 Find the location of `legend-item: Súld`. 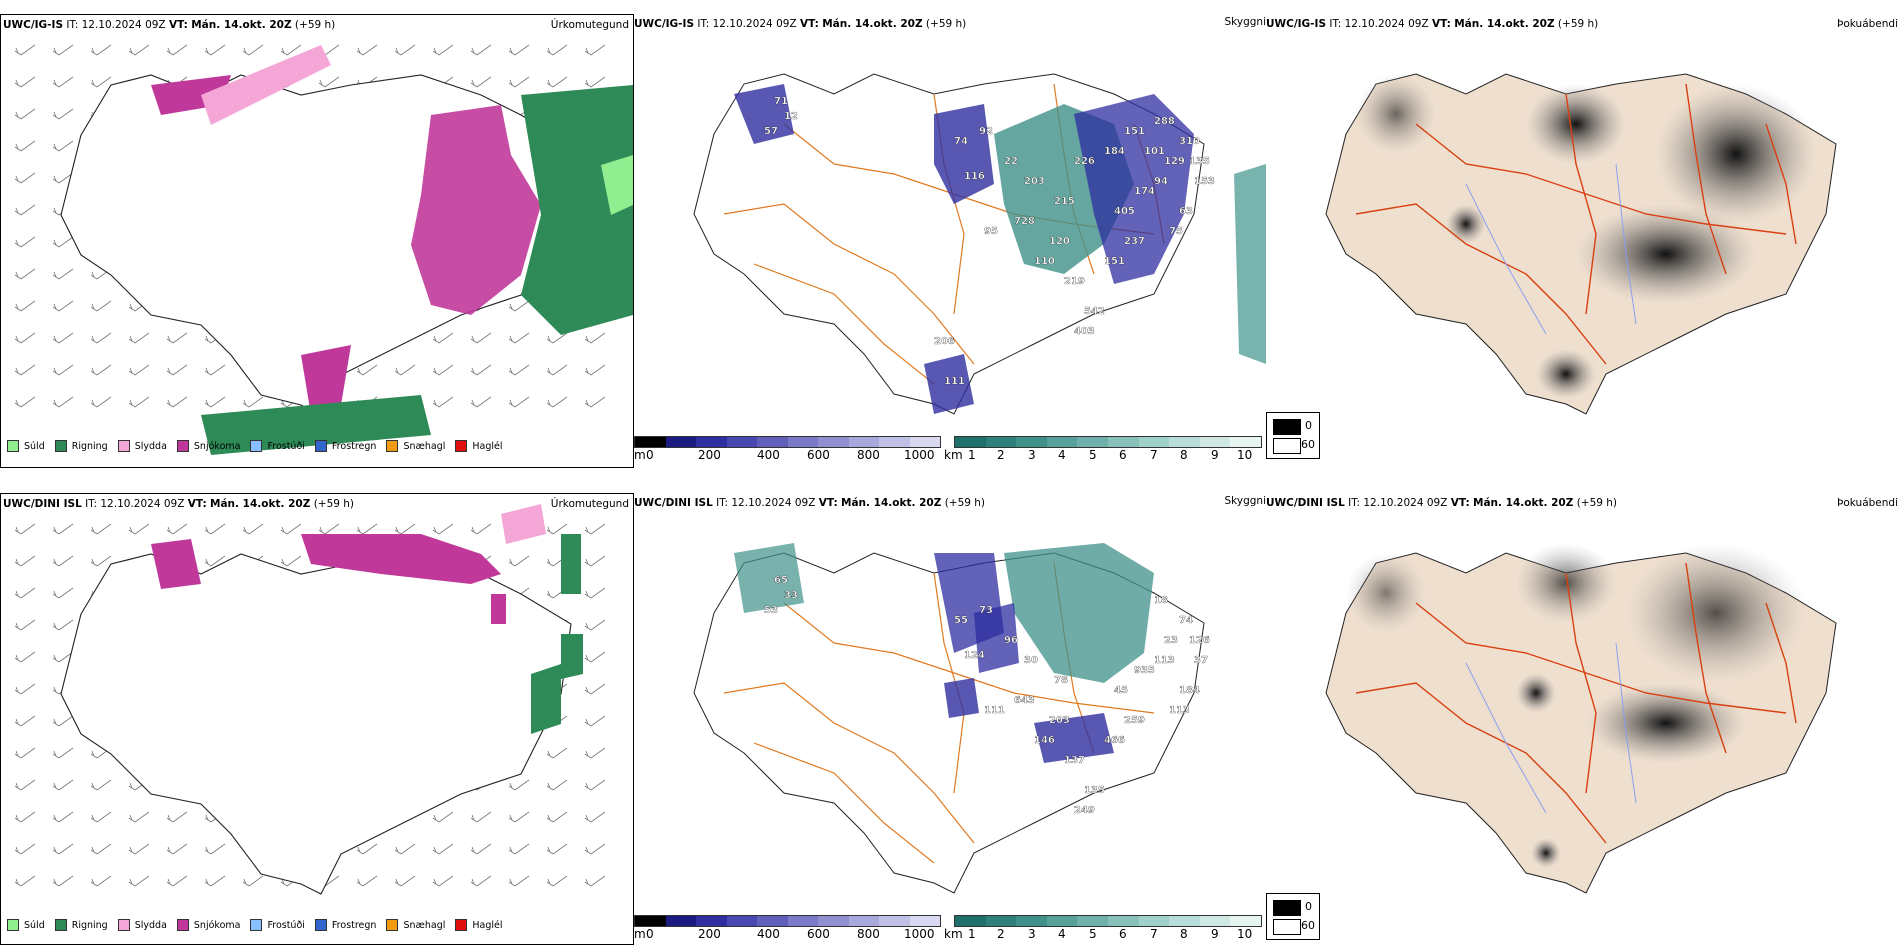

legend-item: Súld is located at coordinates (26, 925).